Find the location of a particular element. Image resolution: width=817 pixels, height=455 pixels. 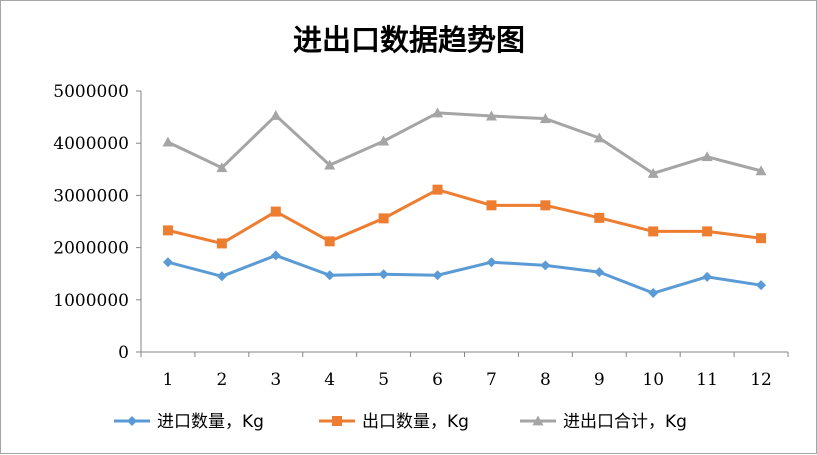

x-tick-label: 12 is located at coordinates (761, 380).